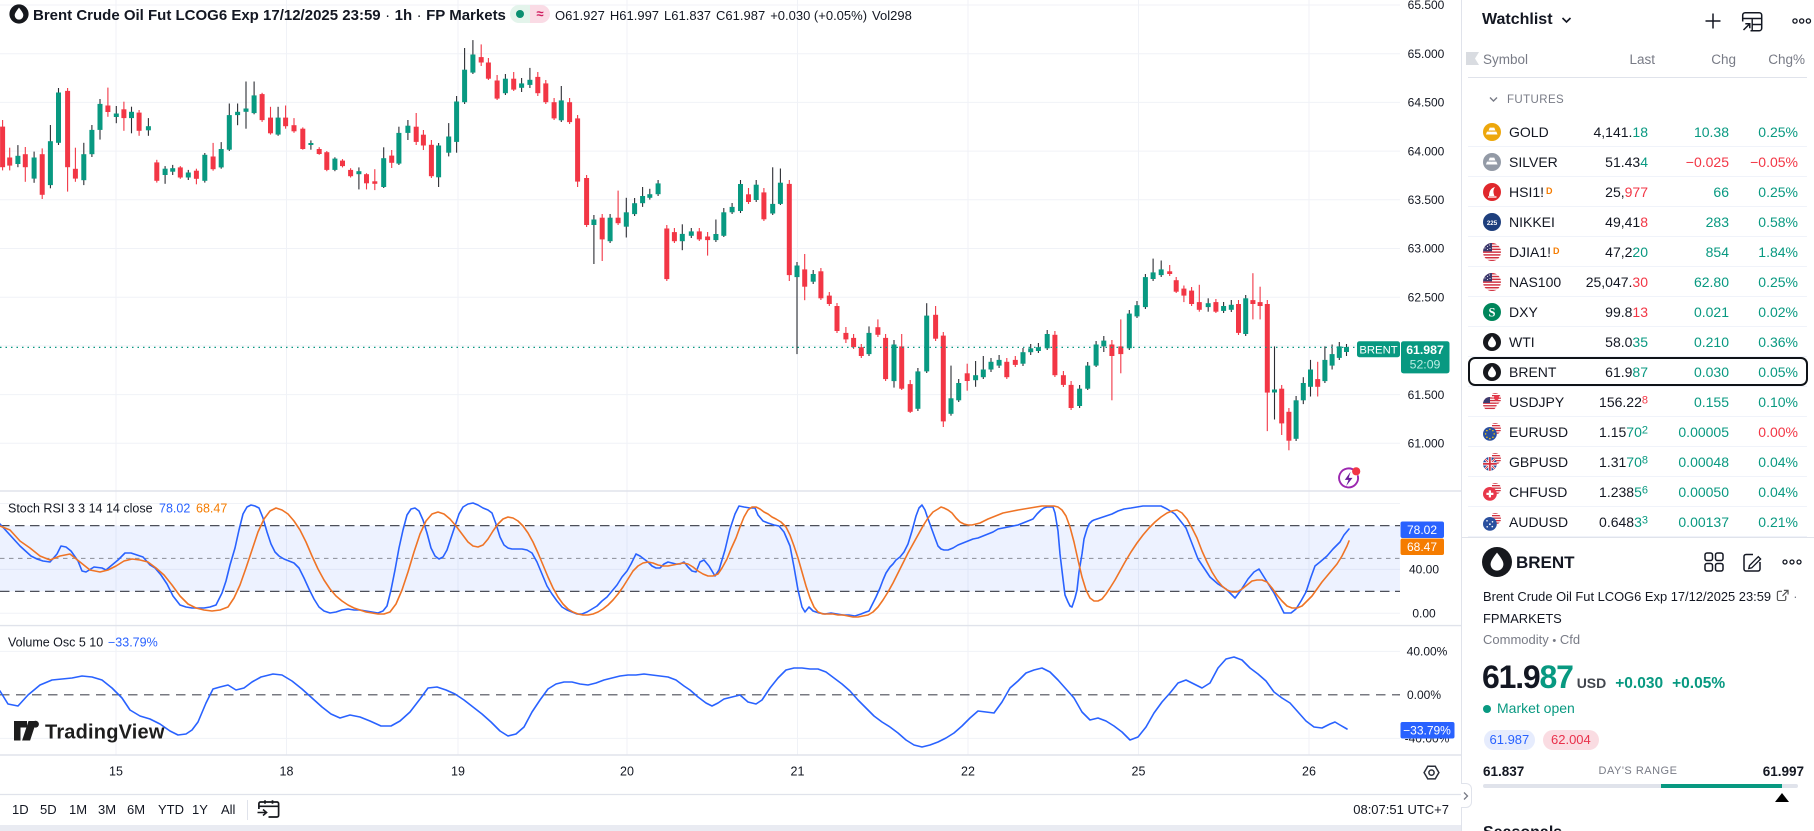  Describe the element at coordinates (458, 772) in the screenshot. I see `svg-text: 19` at that location.